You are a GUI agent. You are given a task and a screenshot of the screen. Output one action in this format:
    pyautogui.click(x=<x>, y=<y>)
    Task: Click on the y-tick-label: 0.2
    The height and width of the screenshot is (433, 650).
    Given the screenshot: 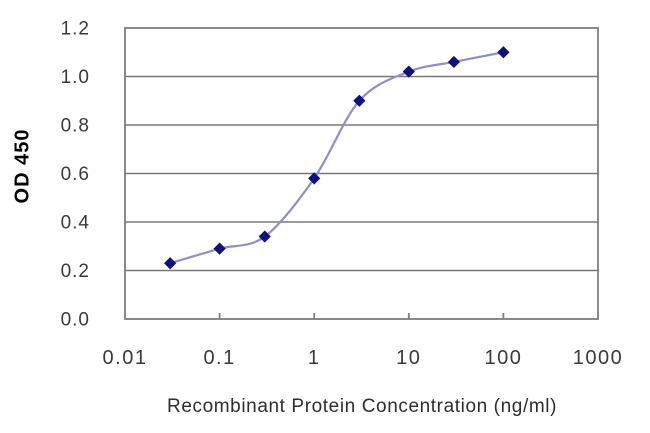 What is the action you would take?
    pyautogui.click(x=75, y=271)
    